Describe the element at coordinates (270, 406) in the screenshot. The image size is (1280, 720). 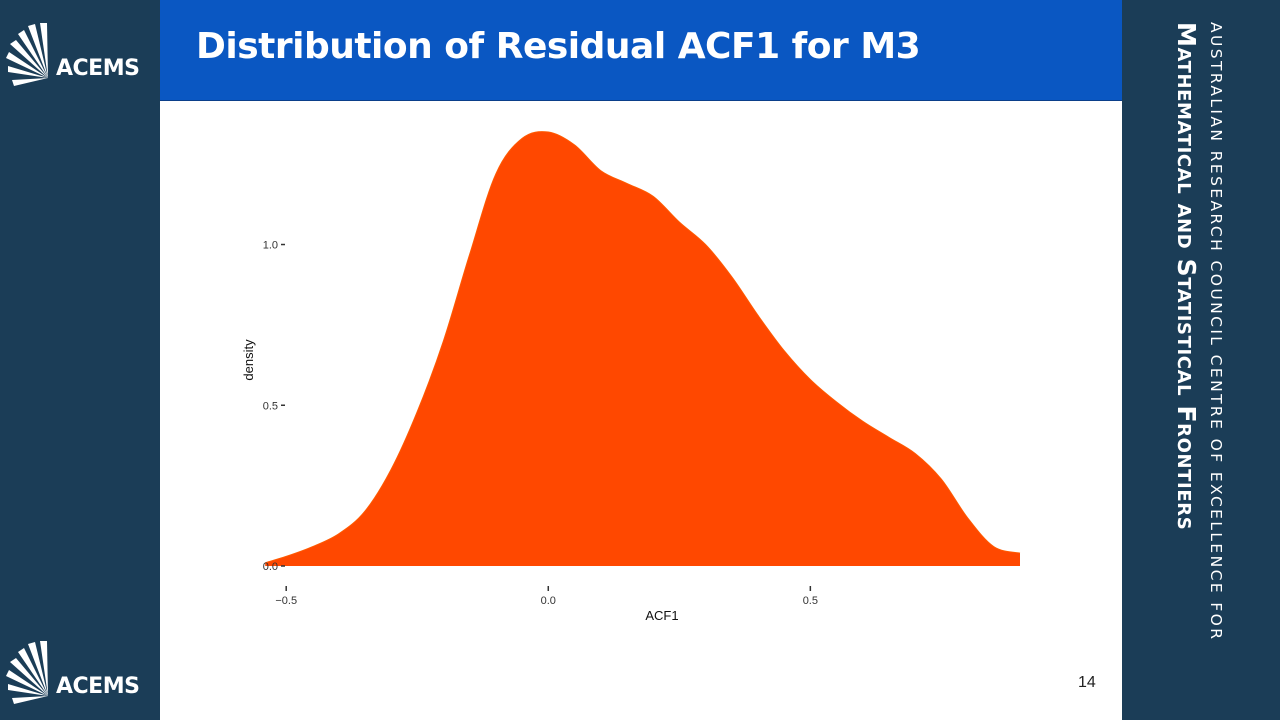
I see `y-tick-label: 0.5` at that location.